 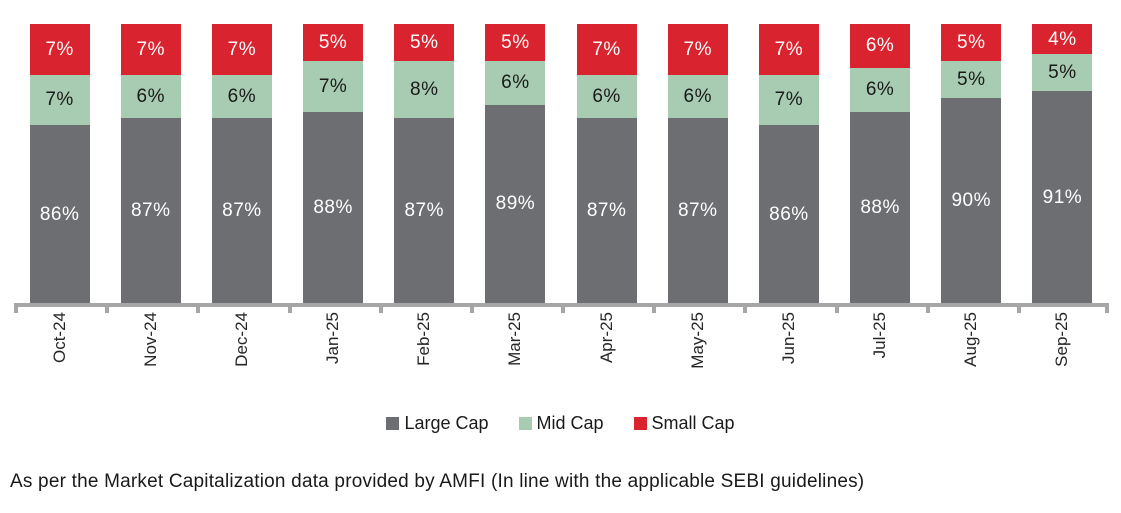 I want to click on segment-large-cap: 88%, so click(x=880, y=207).